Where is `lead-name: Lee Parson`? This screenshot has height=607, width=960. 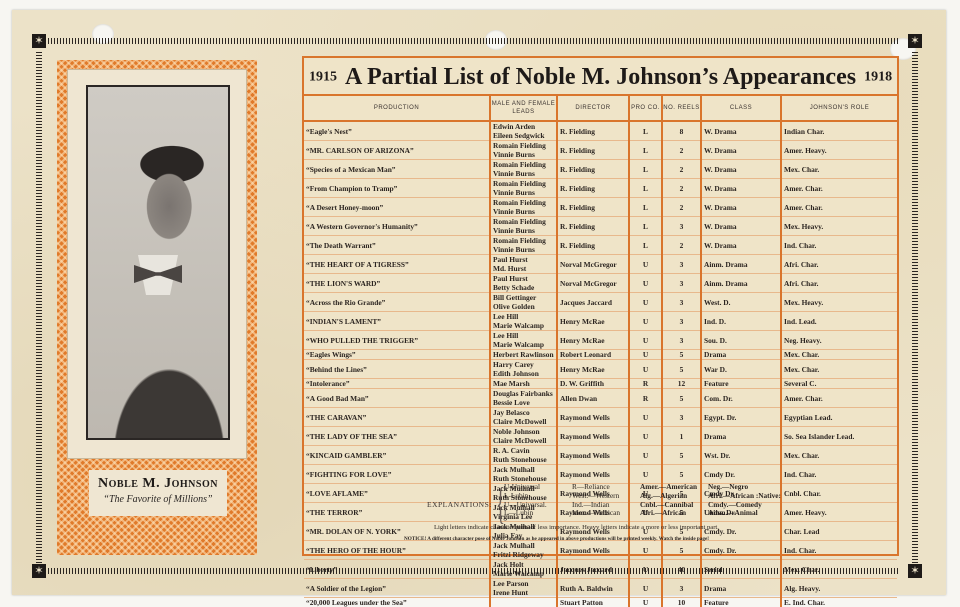
lead-name: Lee Parson is located at coordinates (511, 584).